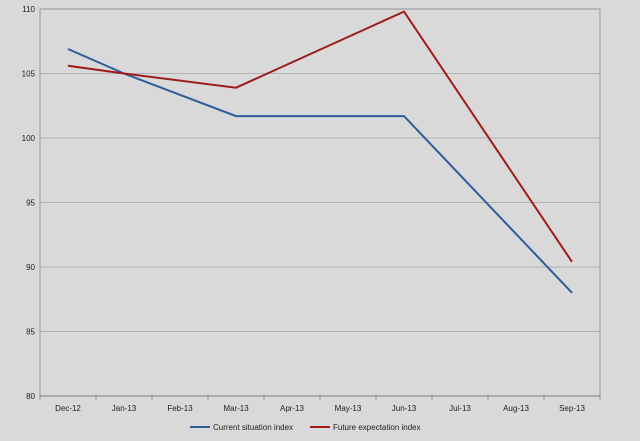  What do you see at coordinates (30, 396) in the screenshot?
I see `y-tick-label: 80` at bounding box center [30, 396].